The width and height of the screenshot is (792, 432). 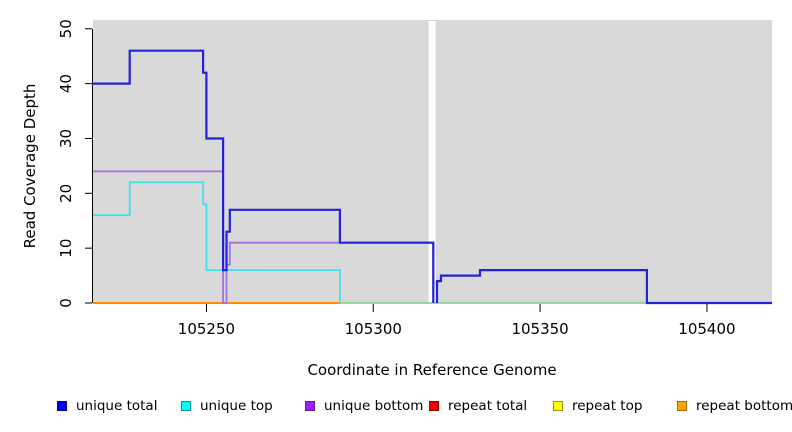 What do you see at coordinates (373, 329) in the screenshot?
I see `x-tick-label: 105300` at bounding box center [373, 329].